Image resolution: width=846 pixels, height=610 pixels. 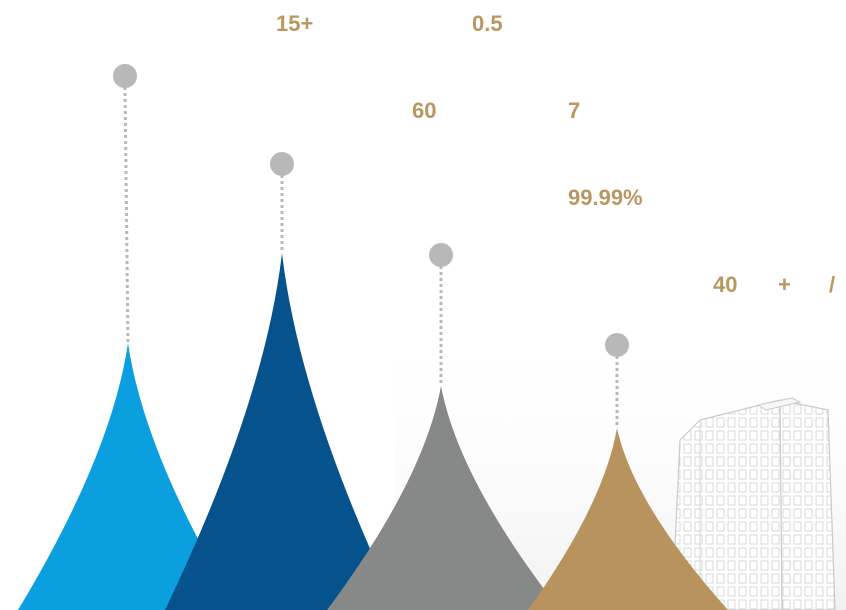 I want to click on stat-value-8: /, so click(x=832, y=284).